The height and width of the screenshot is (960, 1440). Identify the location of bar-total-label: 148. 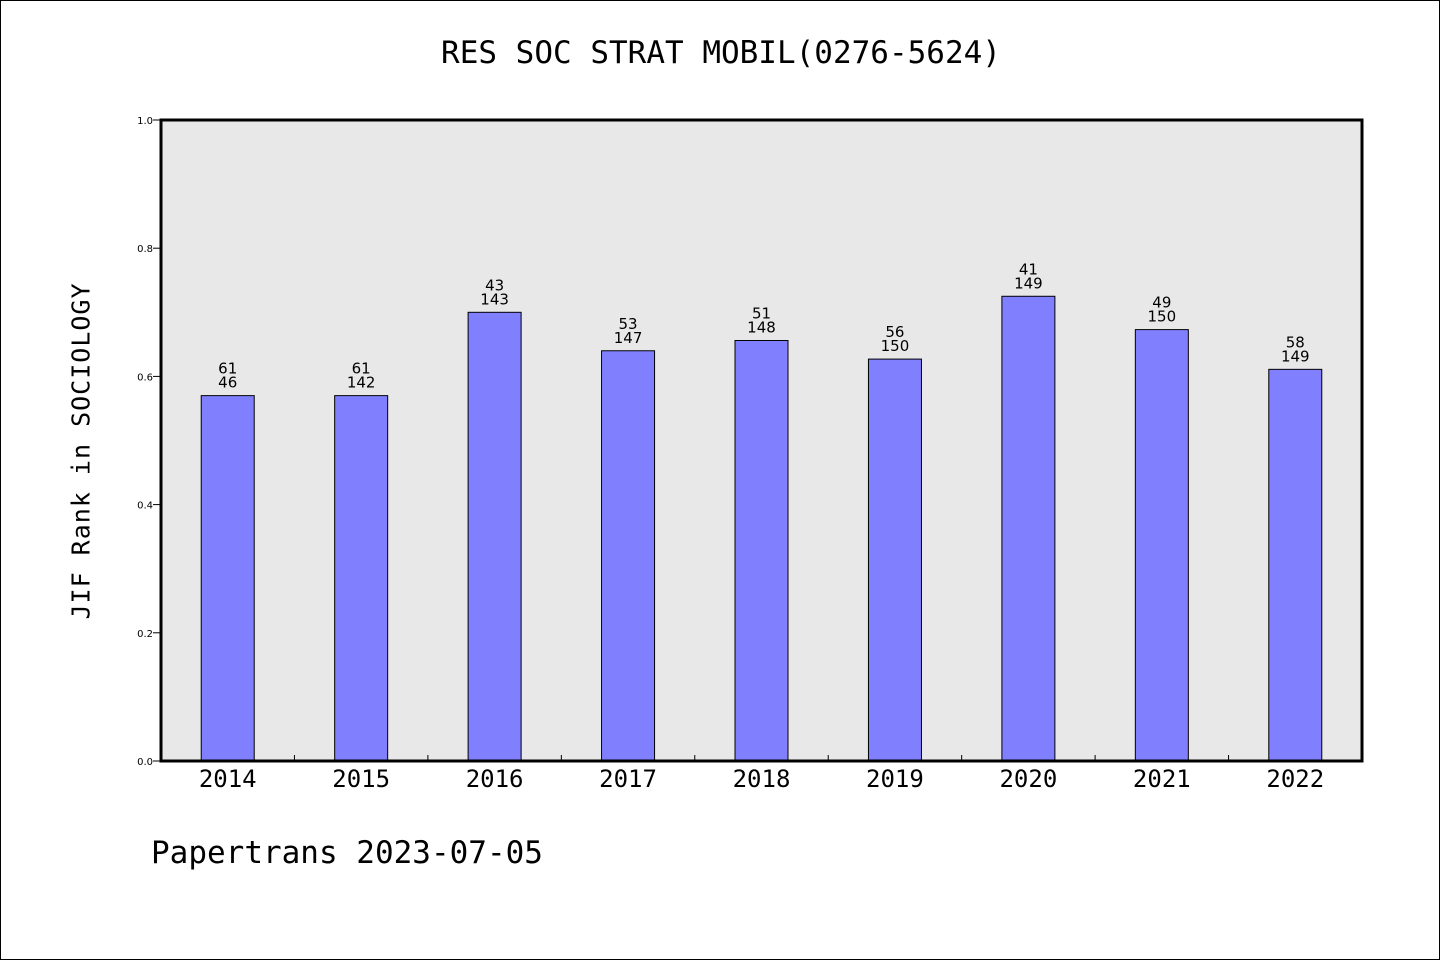
(761, 328).